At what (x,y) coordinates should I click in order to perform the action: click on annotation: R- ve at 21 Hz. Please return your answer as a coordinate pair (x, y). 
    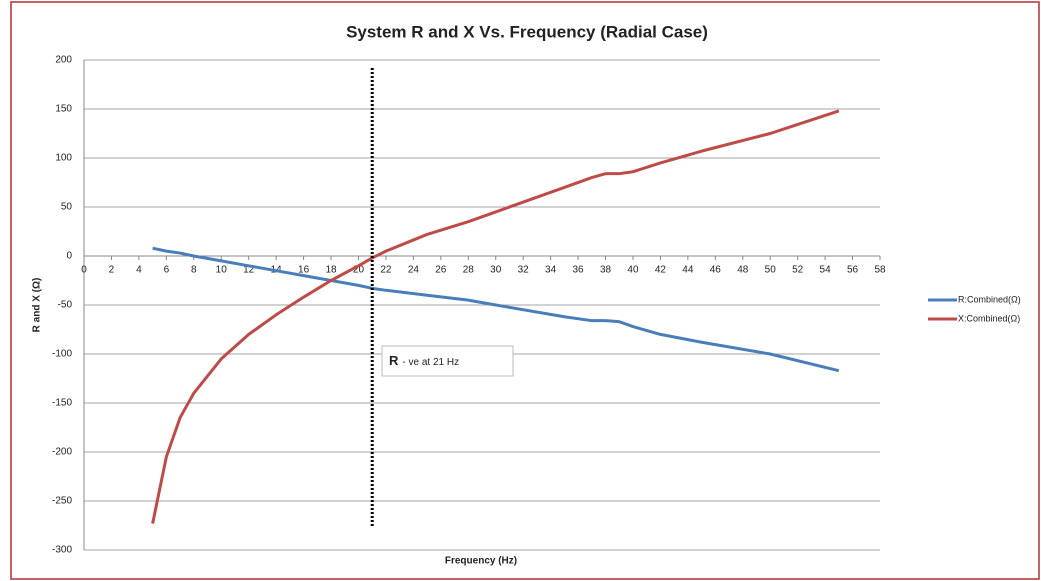
    Looking at the image, I should click on (424, 360).